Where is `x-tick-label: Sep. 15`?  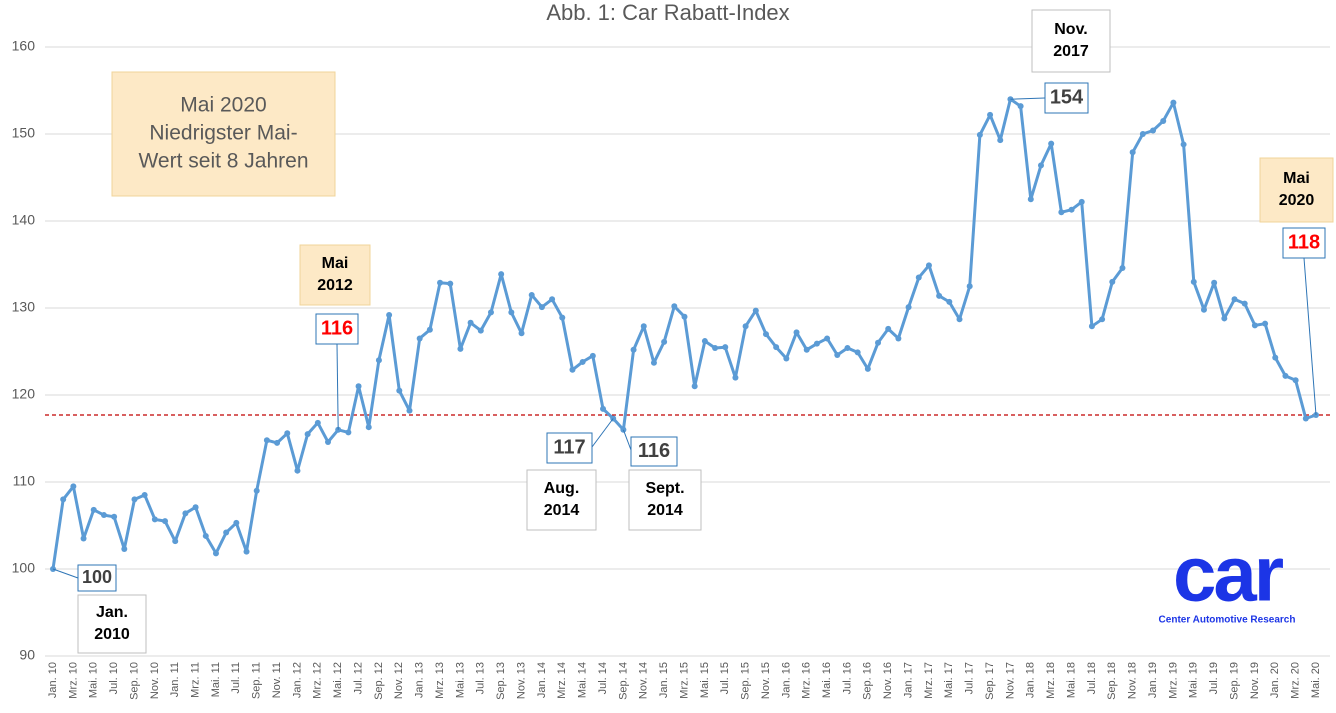
x-tick-label: Sep. 15 is located at coordinates (746, 681).